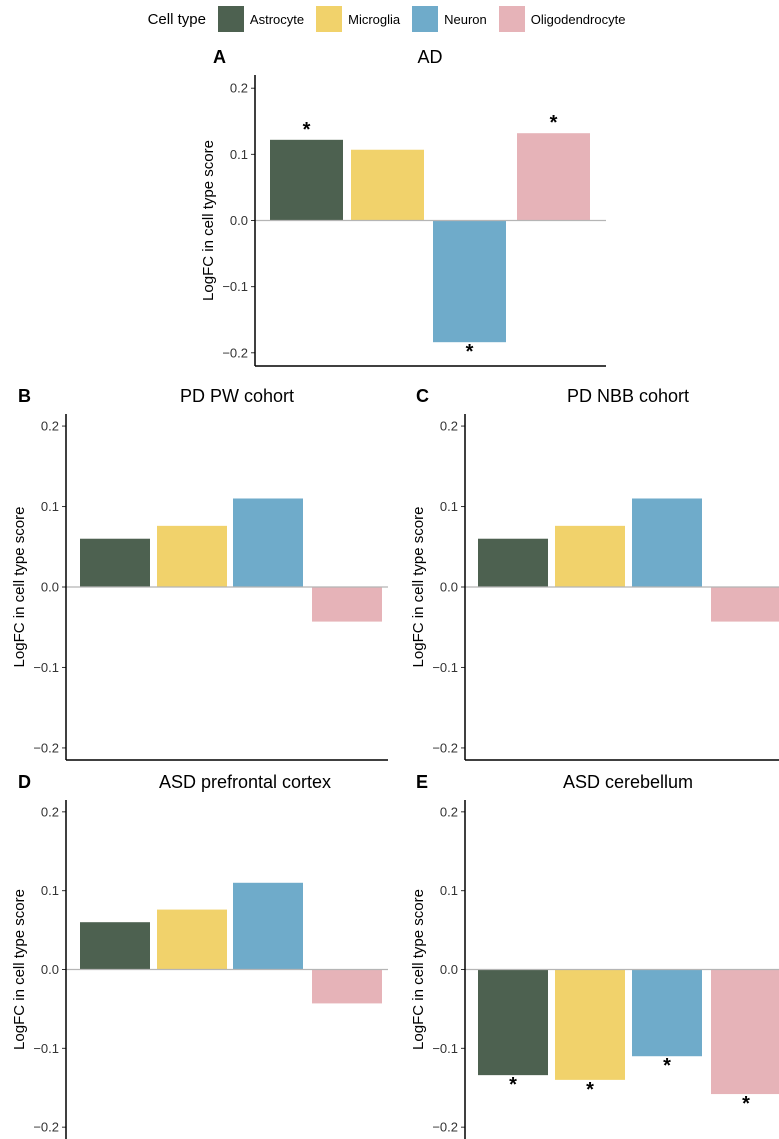 The width and height of the screenshot is (779, 1139). What do you see at coordinates (374, 19) in the screenshot?
I see `legend-label-microglia: Microglia` at bounding box center [374, 19].